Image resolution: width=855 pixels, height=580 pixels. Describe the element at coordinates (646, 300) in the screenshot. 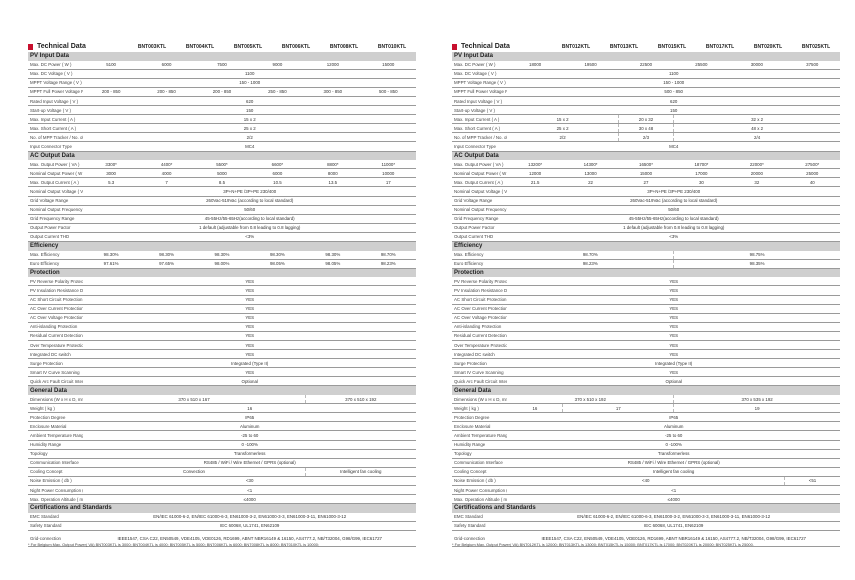

I see `spec-row: AC Short Circuit Protection YES` at that location.